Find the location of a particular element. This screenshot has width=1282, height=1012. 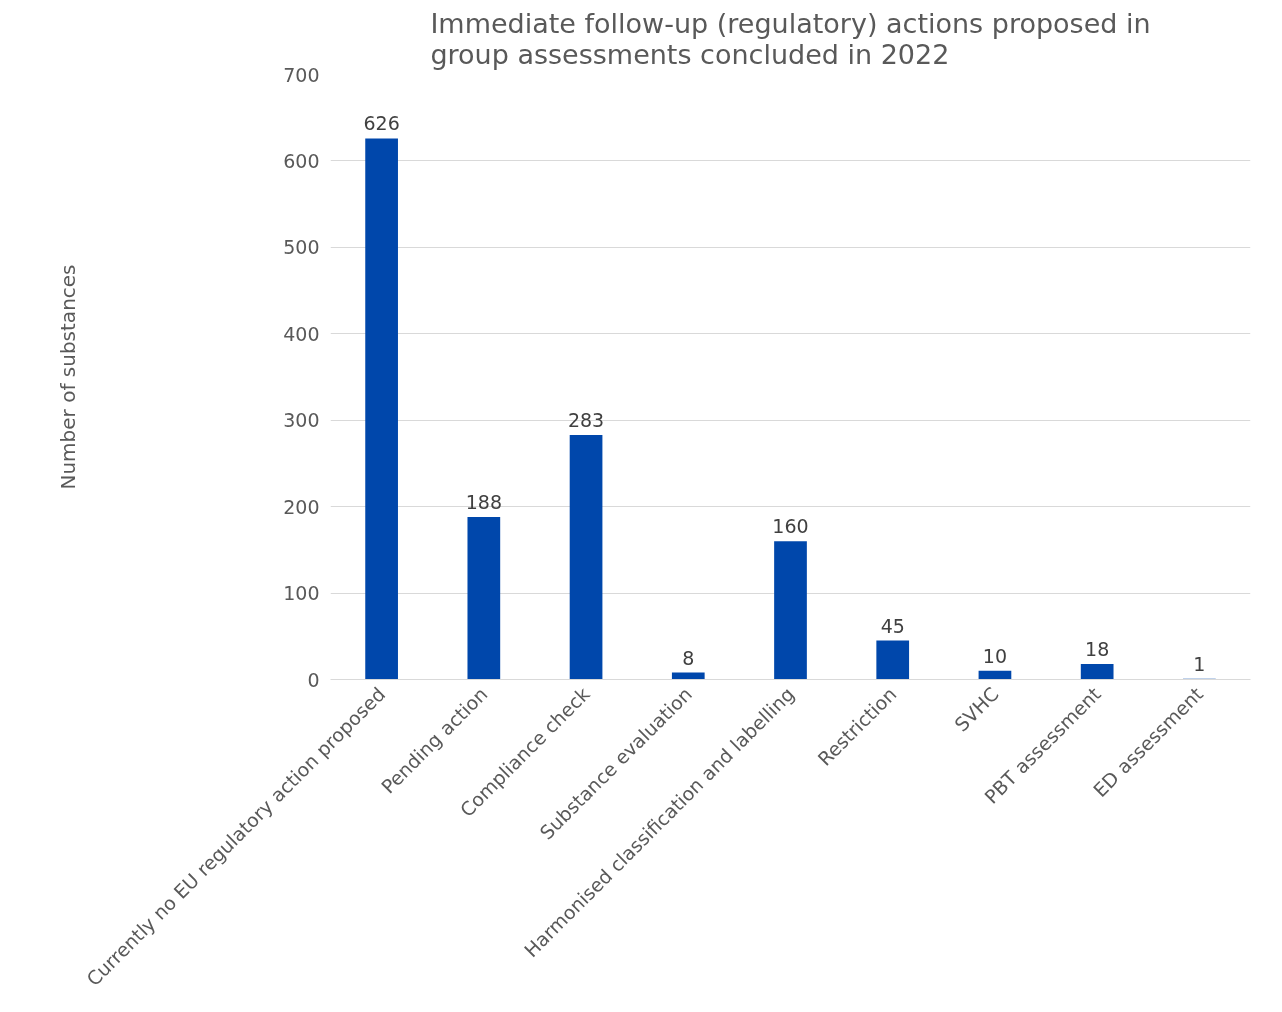

y-axis-title: Number of substances is located at coordinates (68, 377).